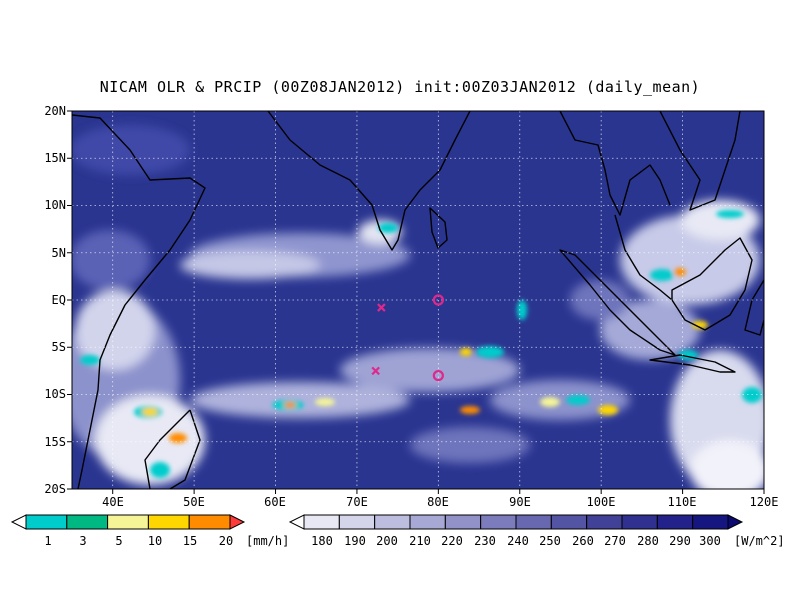 This screenshot has width=800, height=600. I want to click on olr-label-240: 240, so click(518, 541).